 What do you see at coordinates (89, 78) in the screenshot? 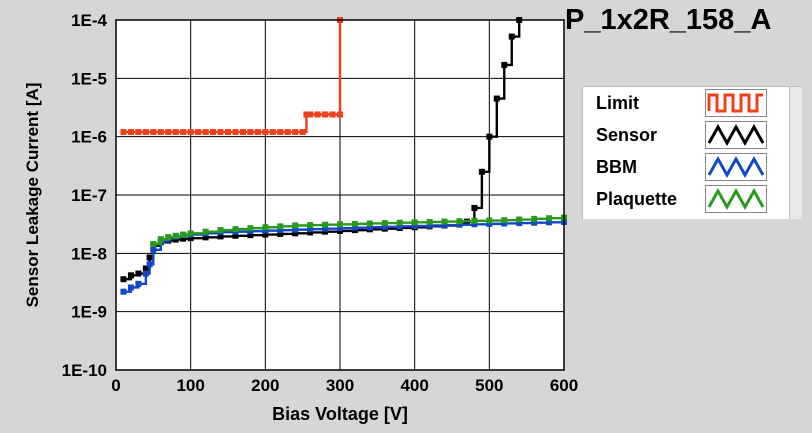
I see `y-tick-label: 1E-5` at bounding box center [89, 78].